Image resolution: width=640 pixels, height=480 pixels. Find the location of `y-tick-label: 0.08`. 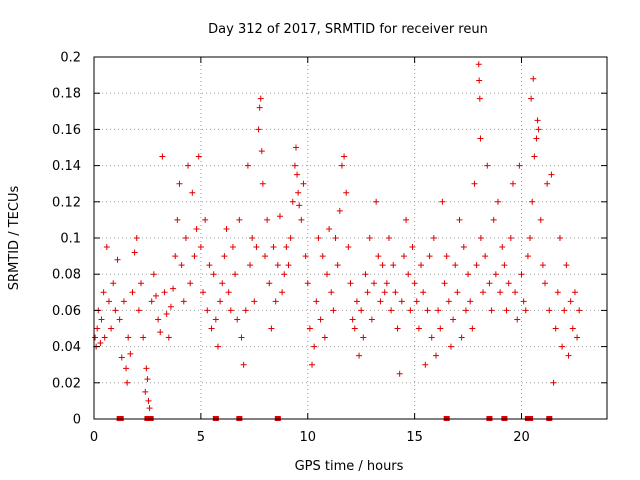

y-tick-label: 0.08 is located at coordinates (66, 275).